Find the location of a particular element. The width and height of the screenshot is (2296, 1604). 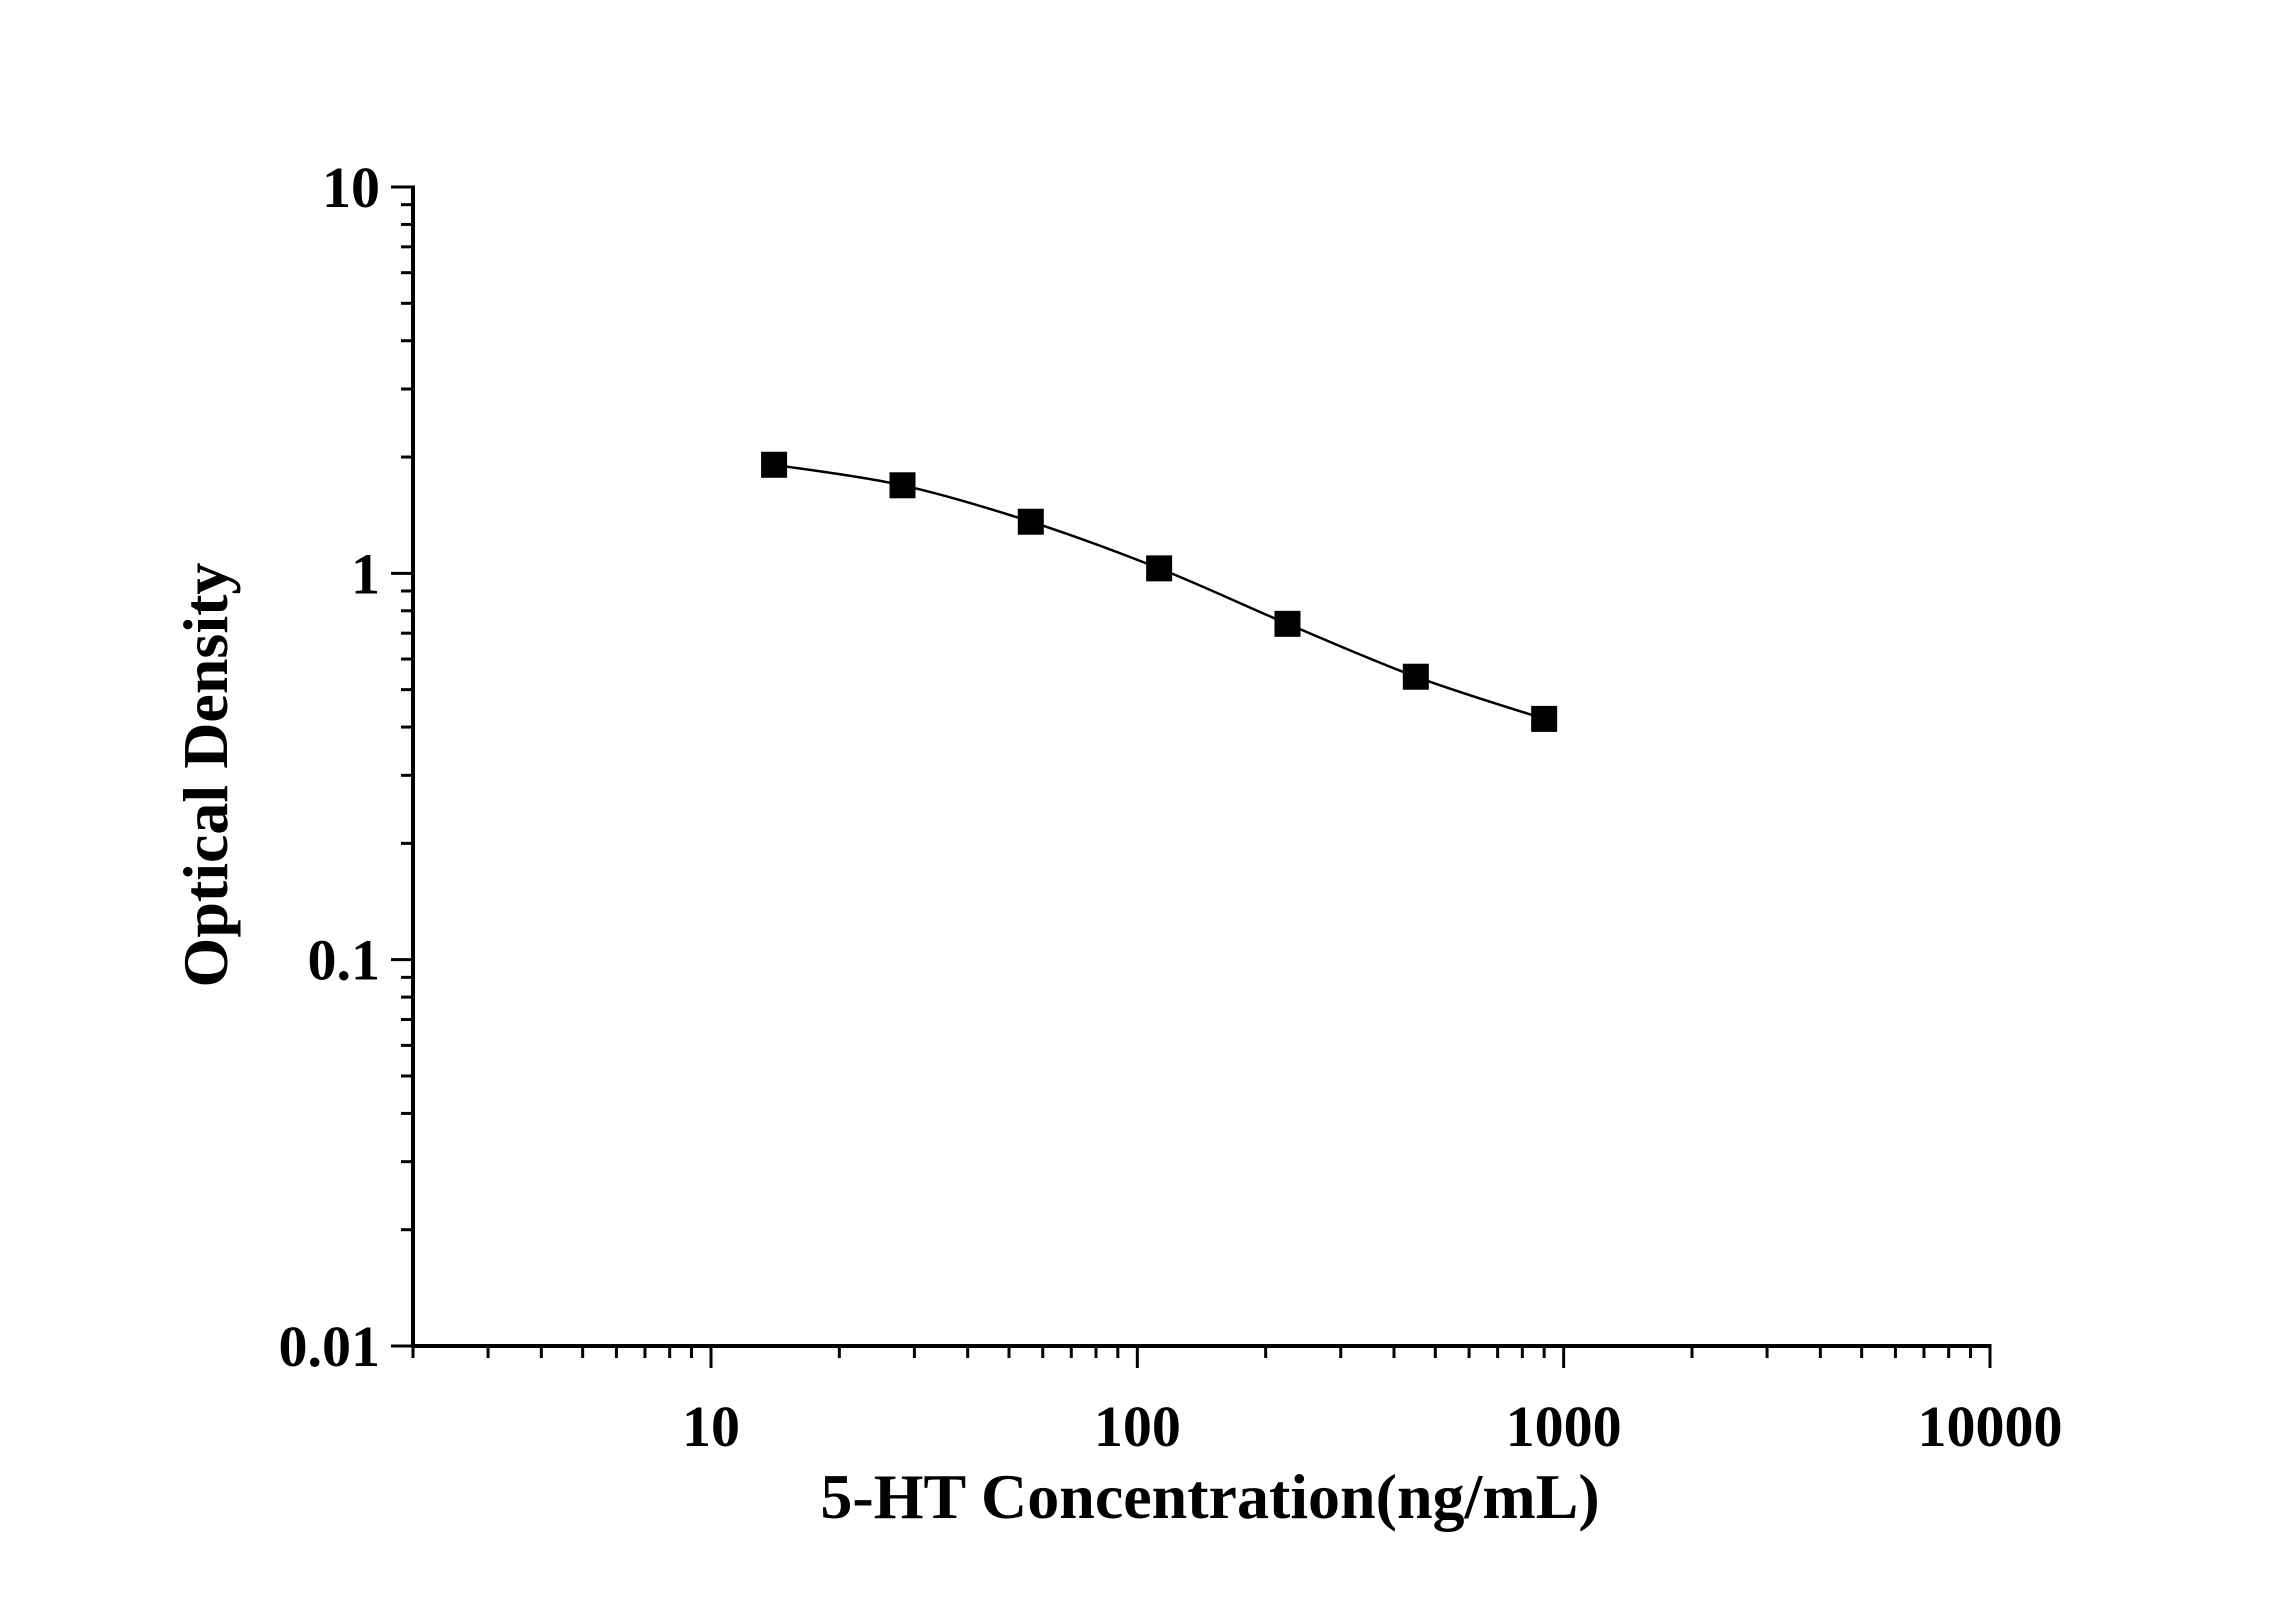

y-tick-label: 1 is located at coordinates (365, 573).